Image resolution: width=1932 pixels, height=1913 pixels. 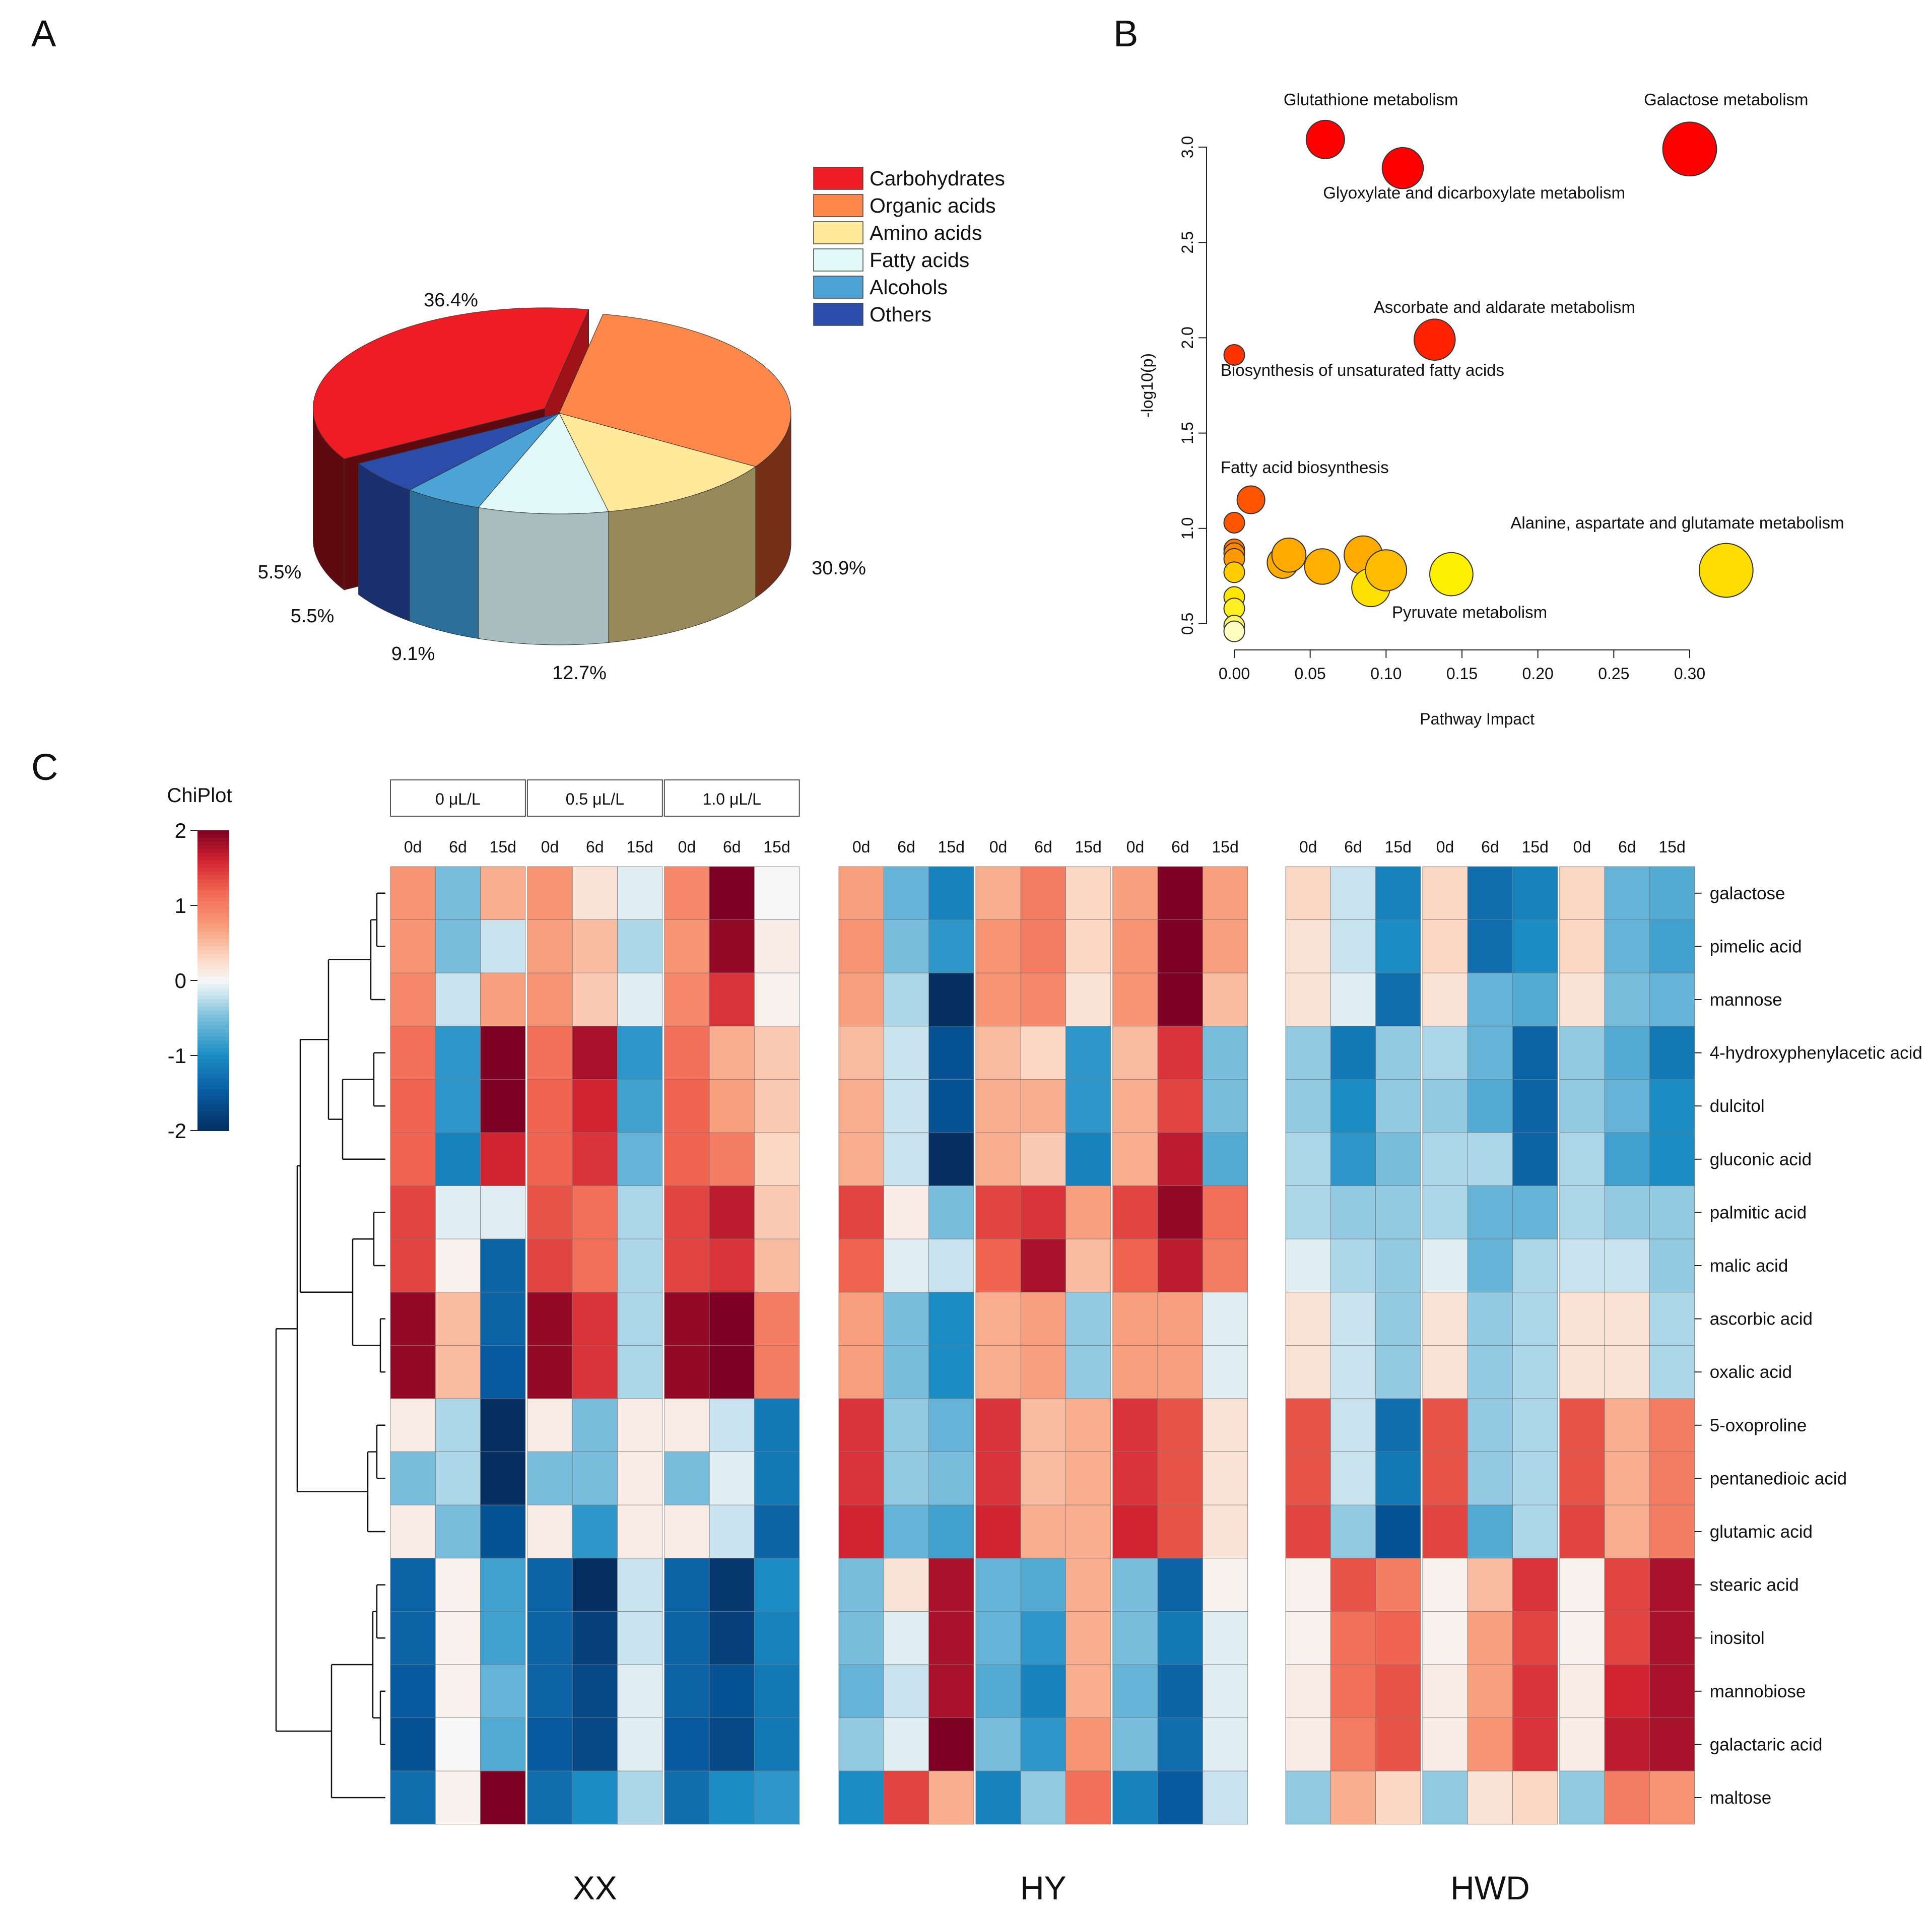 What do you see at coordinates (595, 847) in the screenshot?
I see `time-label: 6d` at bounding box center [595, 847].